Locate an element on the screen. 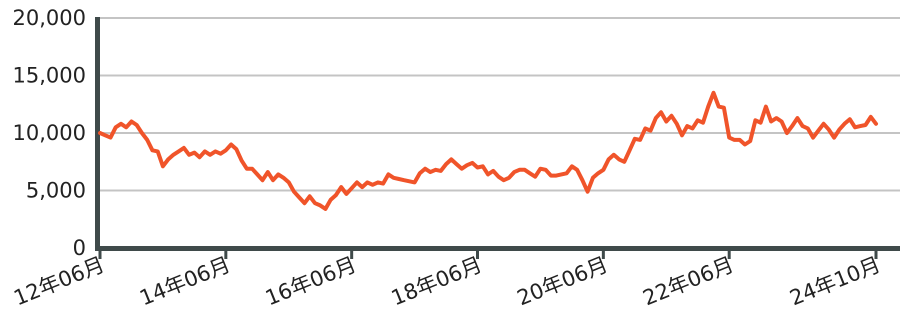 Image resolution: width=900 pixels, height=325 pixels. x-tick-label: 20年06月 is located at coordinates (562, 281).